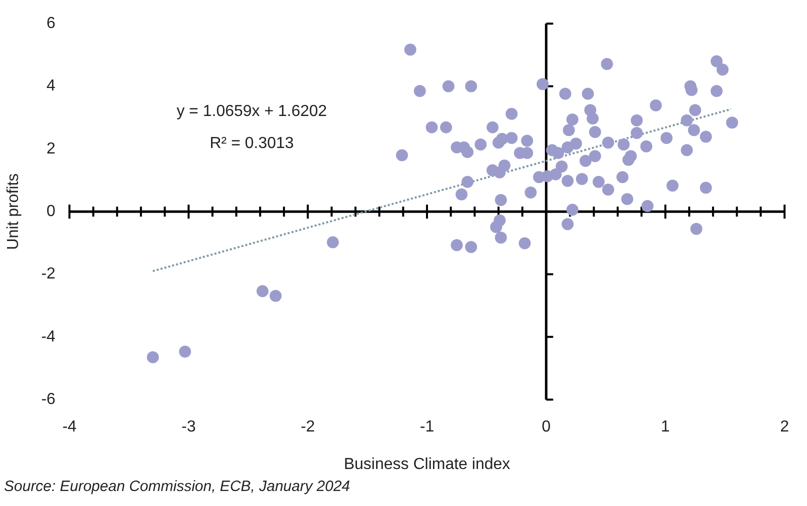 The width and height of the screenshot is (807, 506). What do you see at coordinates (48, 337) in the screenshot?
I see `y-tick-label: -4` at bounding box center [48, 337].